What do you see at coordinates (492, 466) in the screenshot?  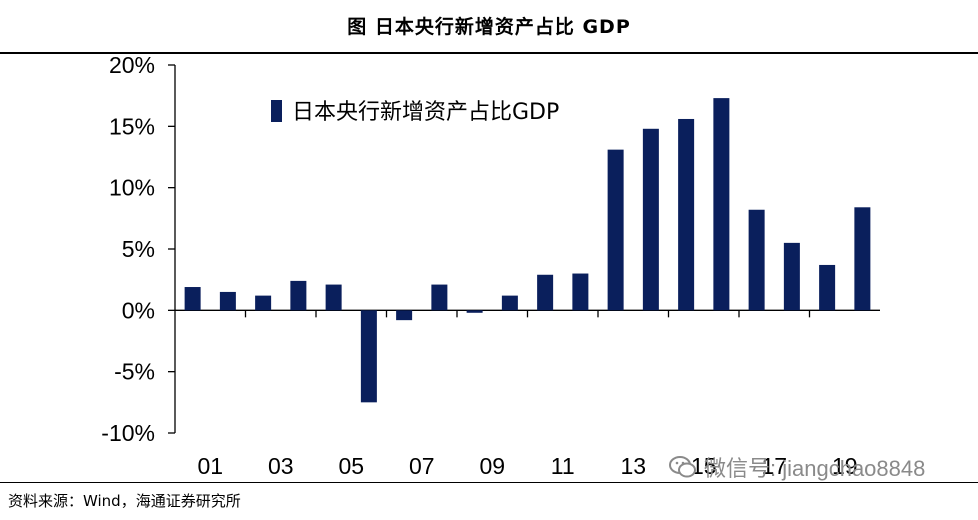 I see `x-tick-label: 09` at bounding box center [492, 466].